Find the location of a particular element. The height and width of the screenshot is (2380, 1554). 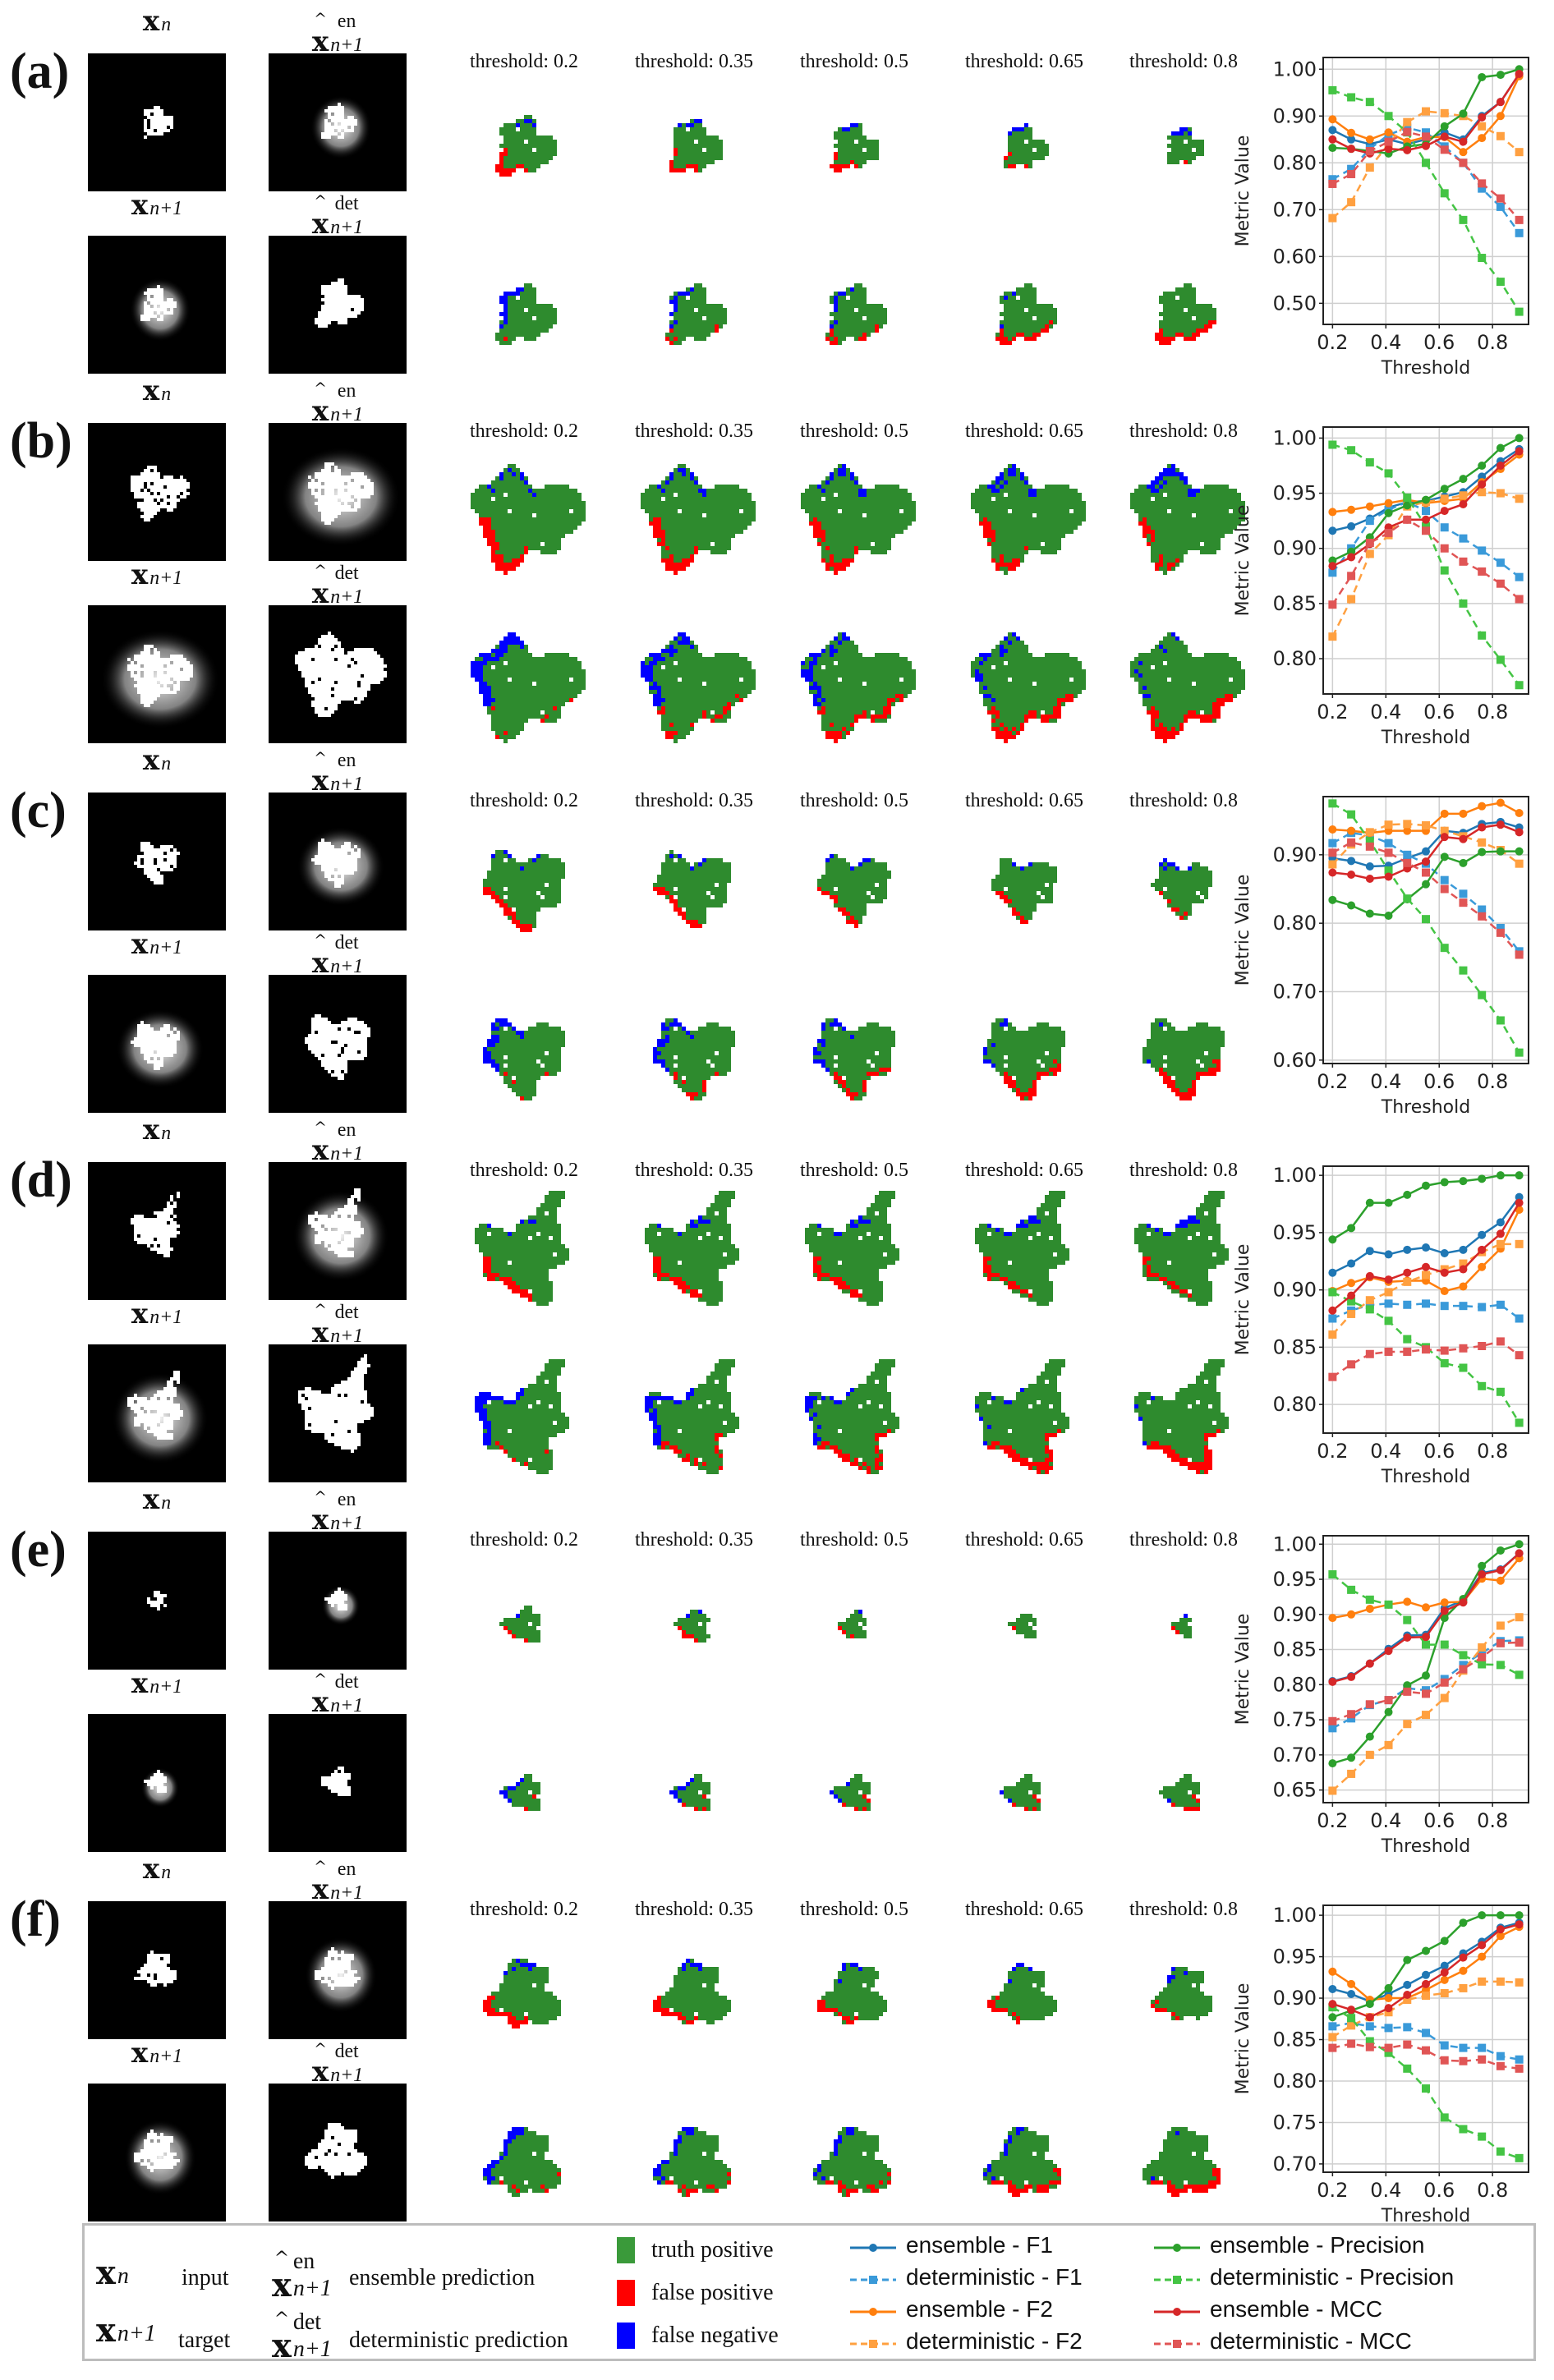

math-symbol-xen: ^ x en n+1 is located at coordinates (337, 33).